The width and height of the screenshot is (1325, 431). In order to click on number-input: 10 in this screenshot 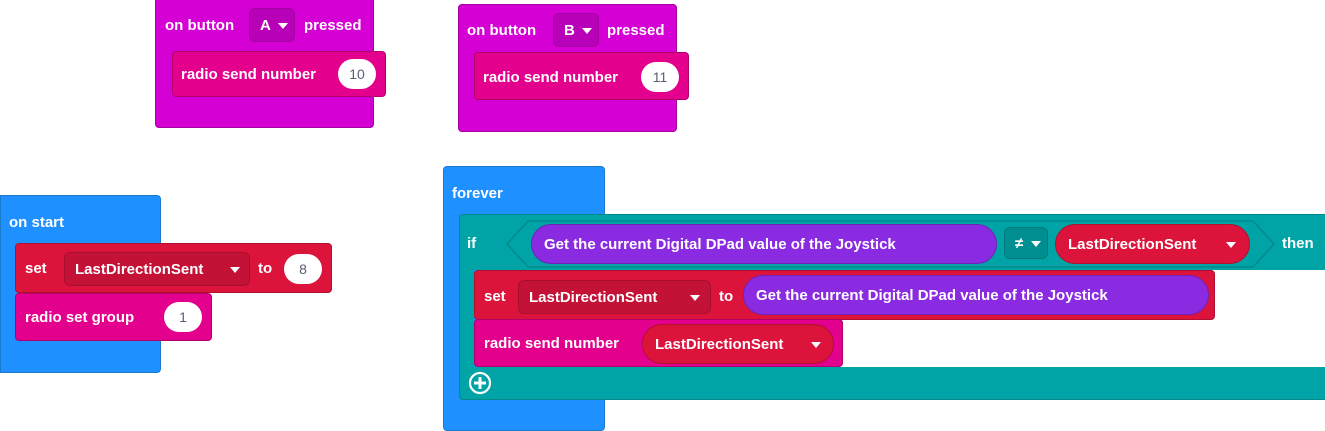, I will do `click(357, 74)`.